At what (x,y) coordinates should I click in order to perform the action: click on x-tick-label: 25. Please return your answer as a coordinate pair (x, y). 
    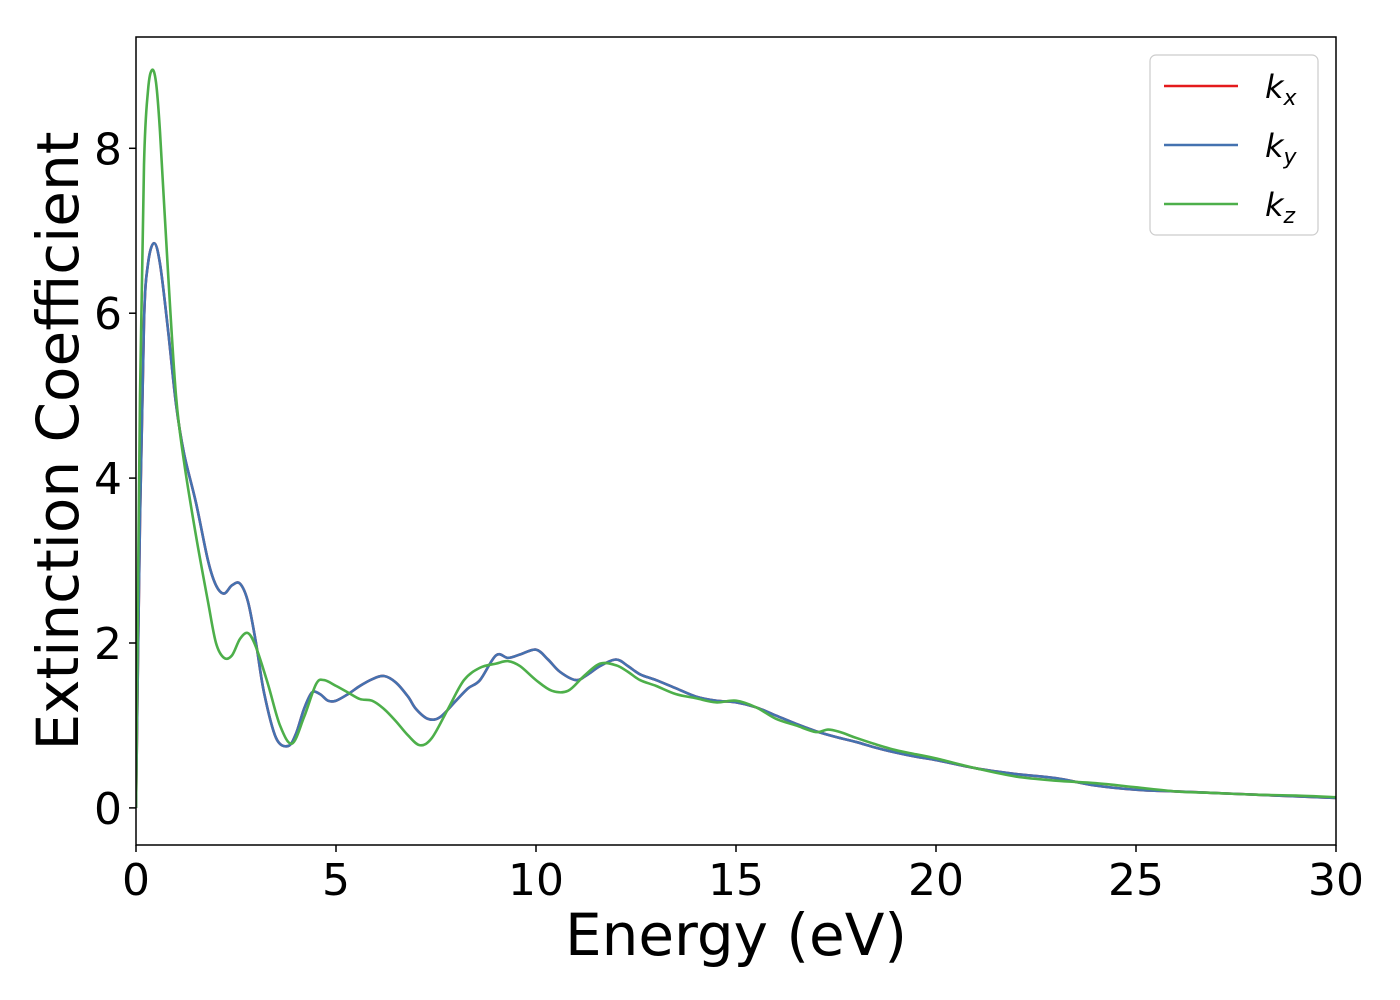
    Looking at the image, I should click on (1136, 880).